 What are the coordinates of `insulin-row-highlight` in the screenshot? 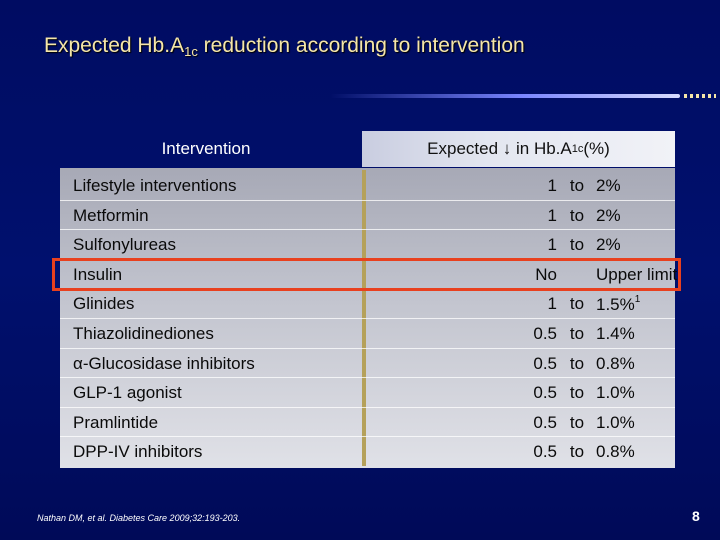 It's located at (366, 274).